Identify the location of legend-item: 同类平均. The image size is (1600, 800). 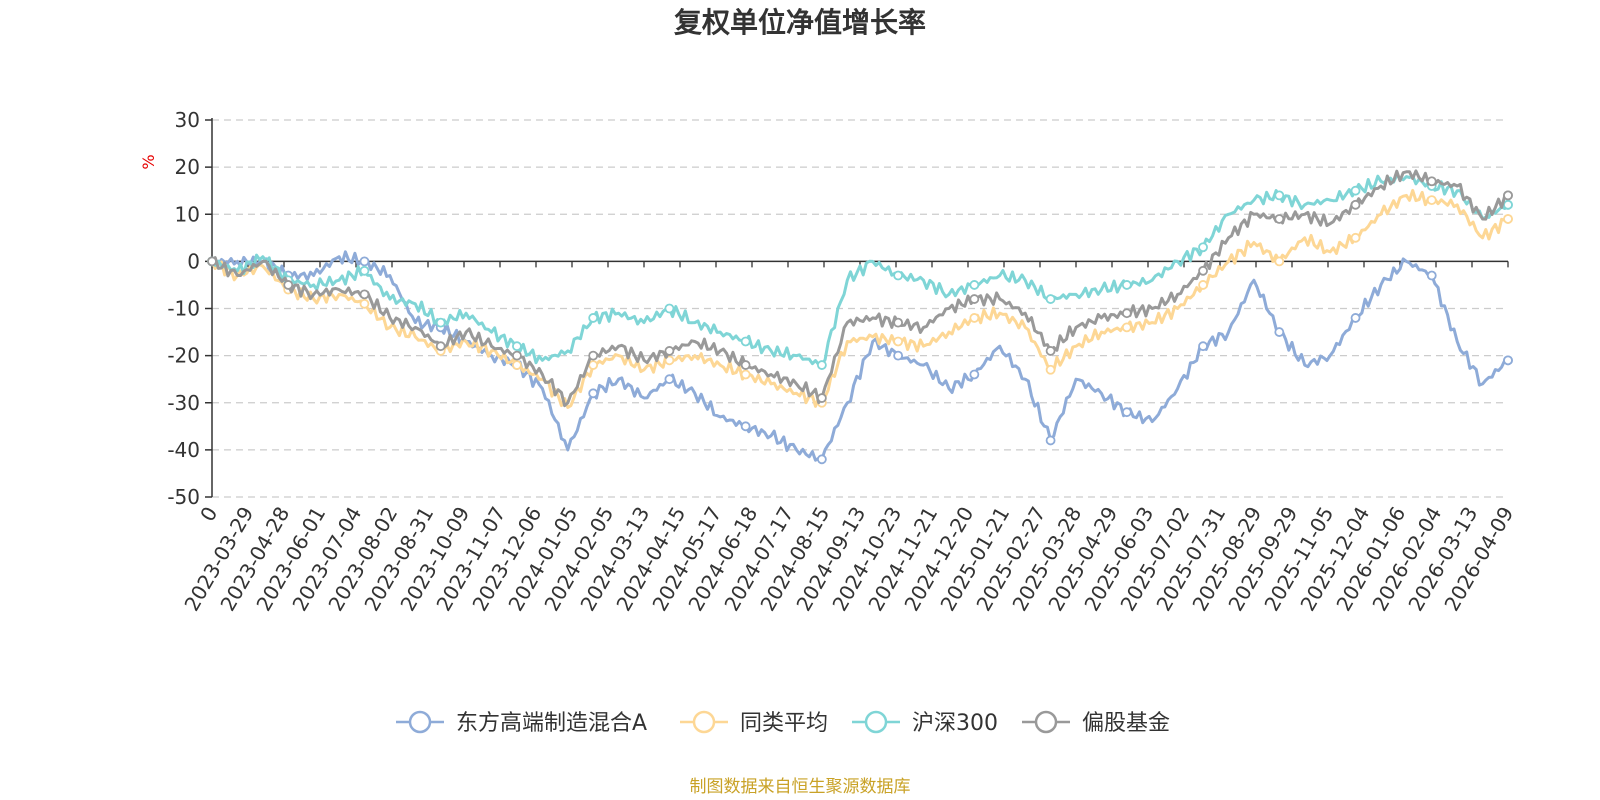
(754, 723).